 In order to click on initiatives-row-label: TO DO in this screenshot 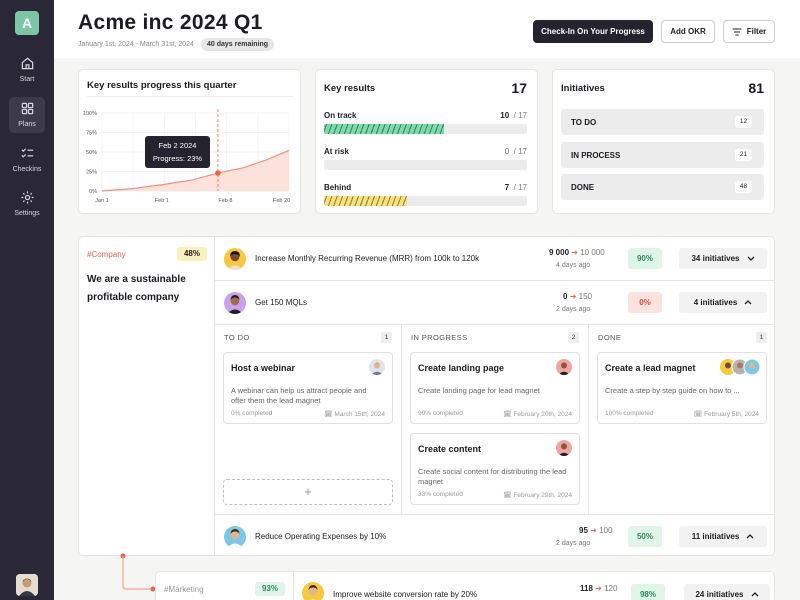, I will do `click(584, 122)`.